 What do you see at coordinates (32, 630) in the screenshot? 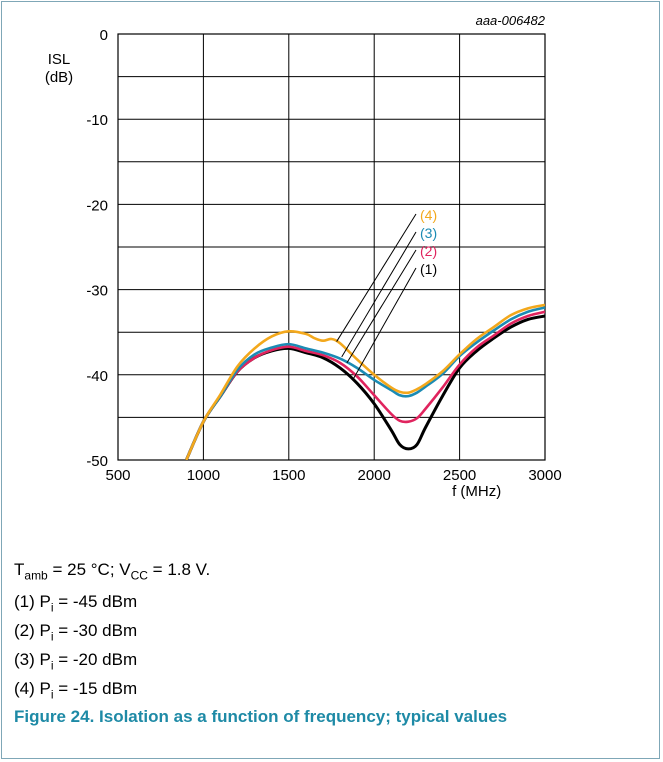
I see `note-2-label: (2) P` at bounding box center [32, 630].